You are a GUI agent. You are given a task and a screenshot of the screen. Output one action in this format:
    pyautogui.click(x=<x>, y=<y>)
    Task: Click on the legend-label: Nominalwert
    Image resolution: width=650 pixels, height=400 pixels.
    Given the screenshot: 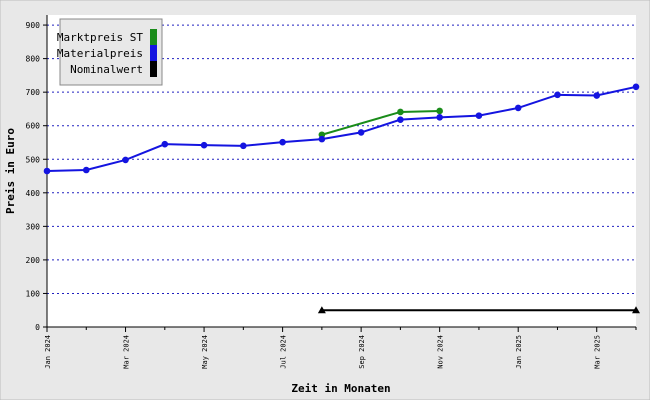 What is the action you would take?
    pyautogui.click(x=106, y=69)
    